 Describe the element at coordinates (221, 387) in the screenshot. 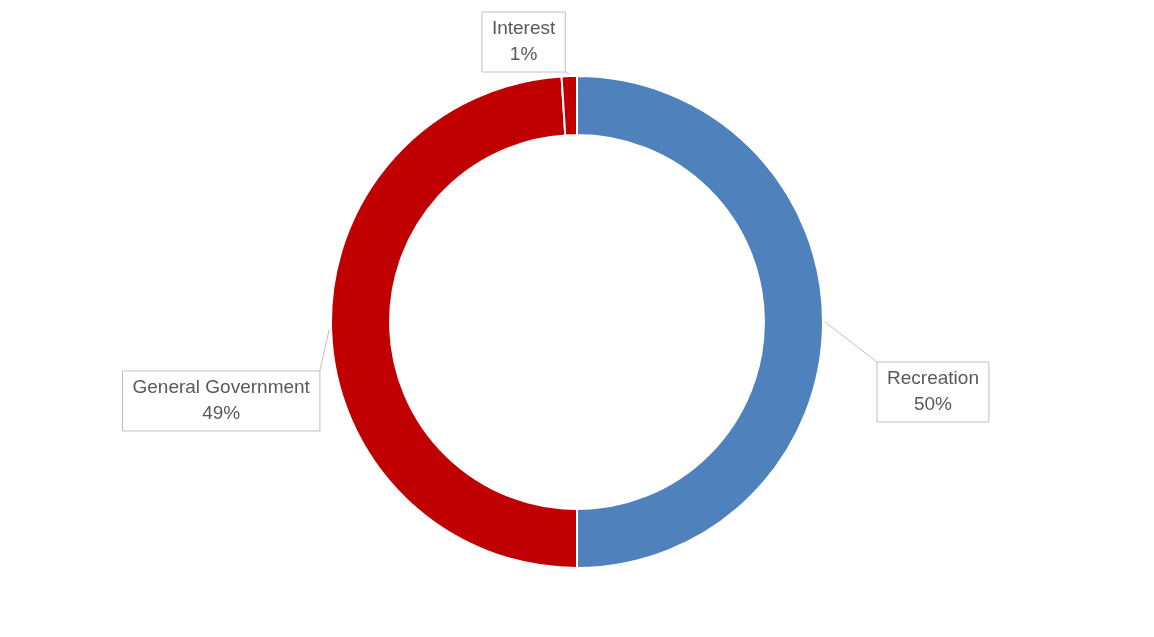

I see `slice-label: General Government` at that location.